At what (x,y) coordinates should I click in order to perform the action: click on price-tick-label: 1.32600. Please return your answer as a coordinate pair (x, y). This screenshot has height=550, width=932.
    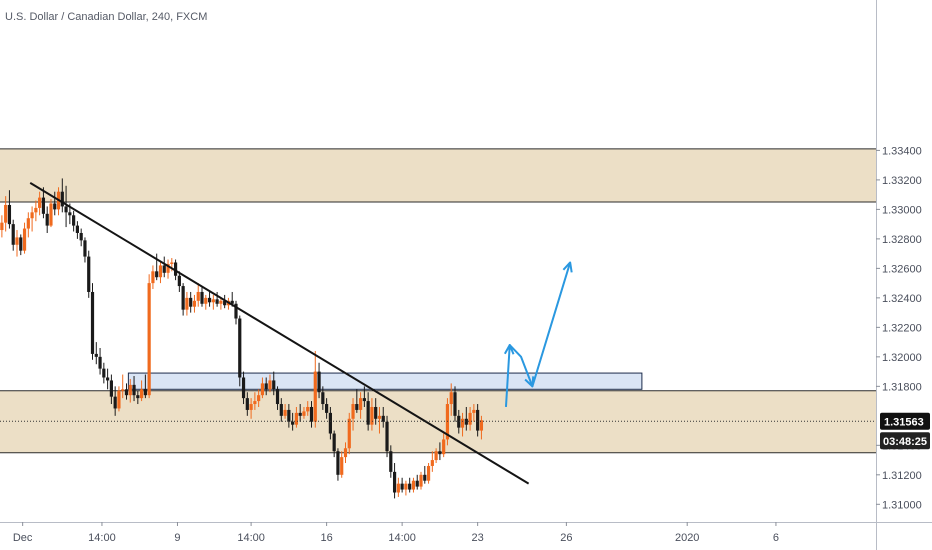
    Looking at the image, I should click on (902, 269).